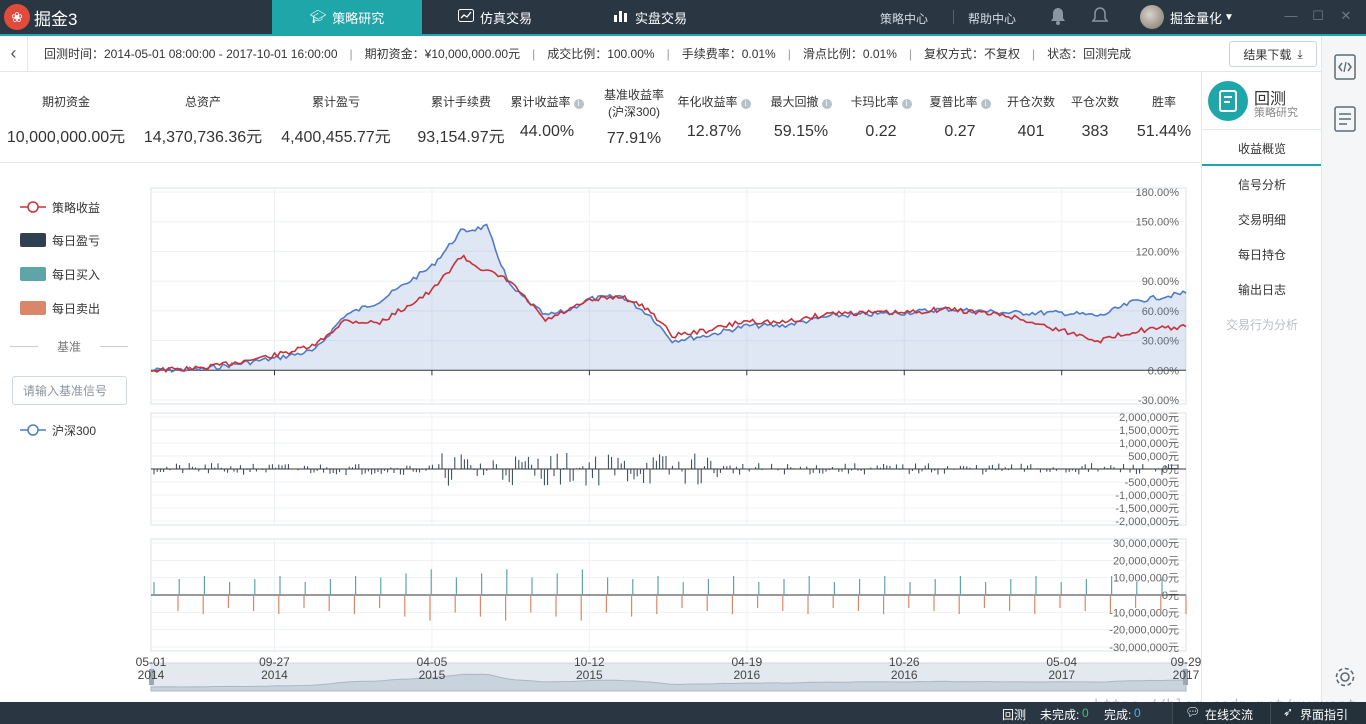 Image resolution: width=1366 pixels, height=724 pixels. Describe the element at coordinates (1262, 149) in the screenshot. I see `side-item-overview: 收益概览` at that location.